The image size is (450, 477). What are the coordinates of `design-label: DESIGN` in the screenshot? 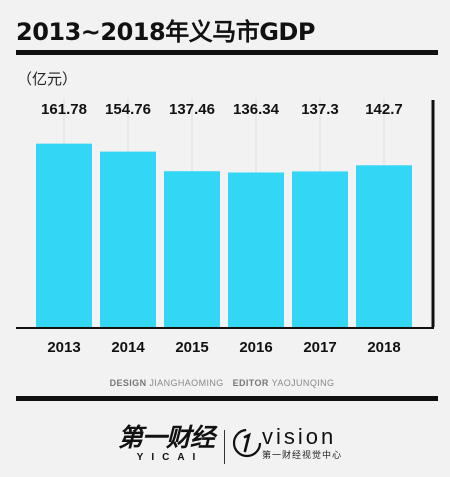 It's located at (128, 383).